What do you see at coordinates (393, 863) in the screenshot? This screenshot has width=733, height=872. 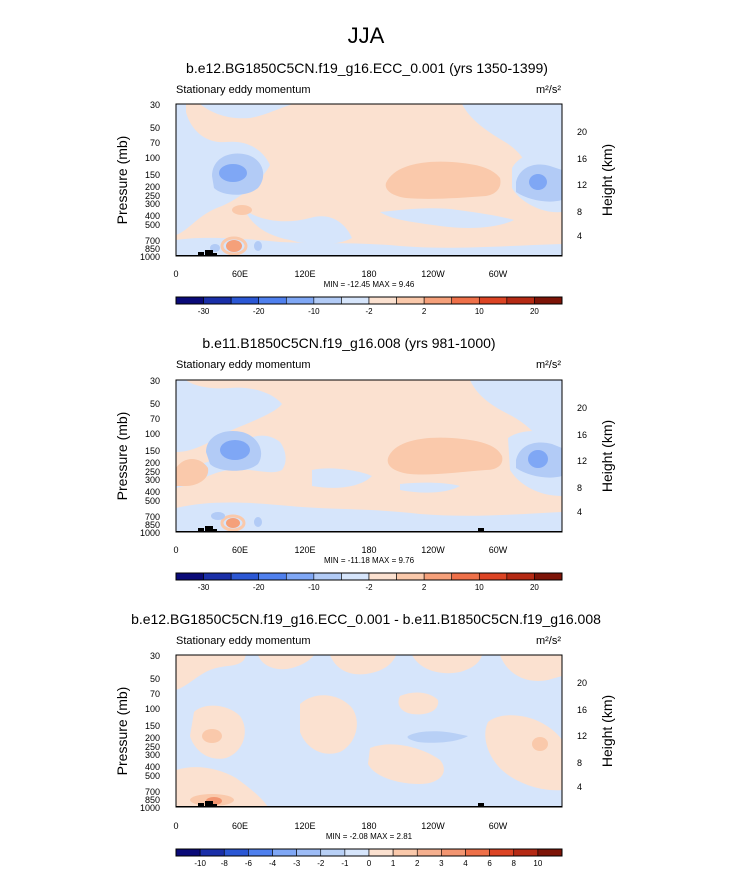 I see `colorbar-label: 1` at bounding box center [393, 863].